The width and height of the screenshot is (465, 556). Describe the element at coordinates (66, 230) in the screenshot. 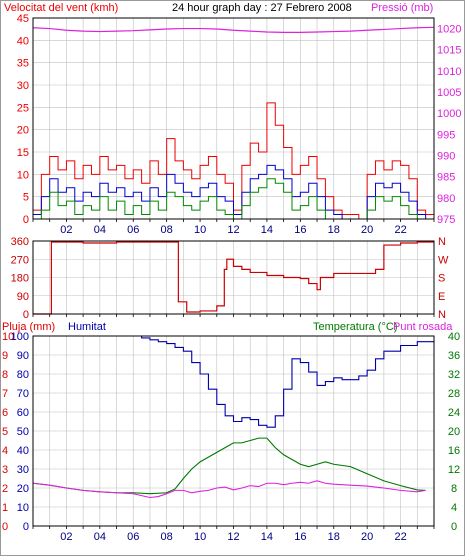

I see `wind-x-tick-label: 02` at that location.